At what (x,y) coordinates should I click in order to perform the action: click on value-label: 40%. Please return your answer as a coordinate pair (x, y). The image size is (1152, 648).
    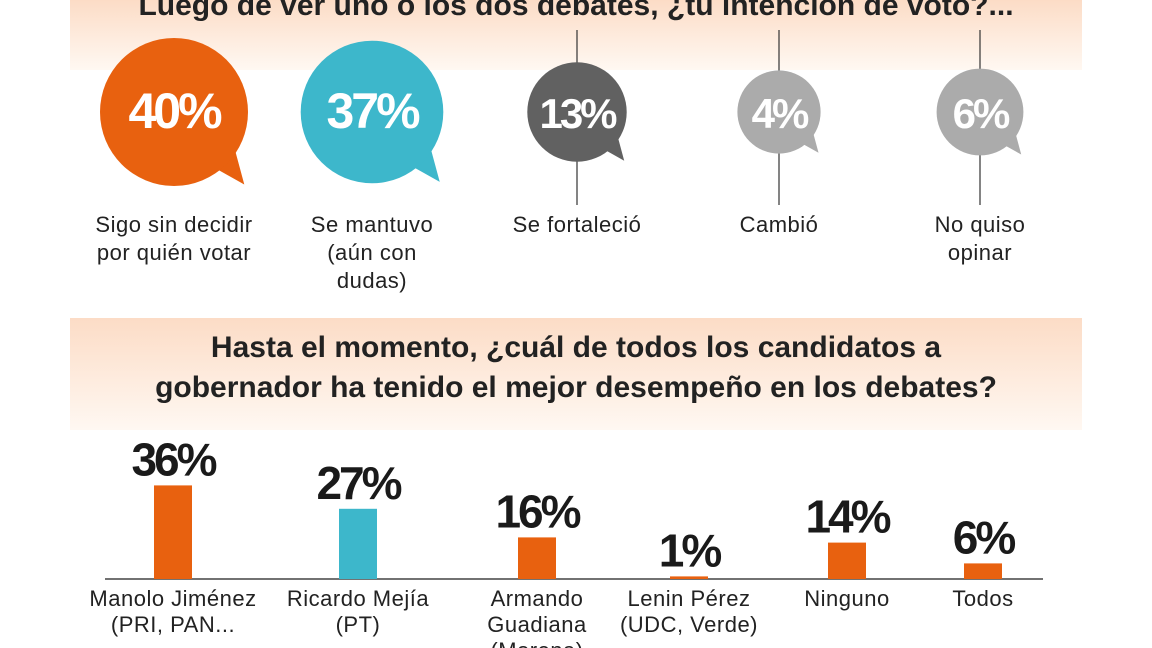
    Looking at the image, I should click on (175, 111).